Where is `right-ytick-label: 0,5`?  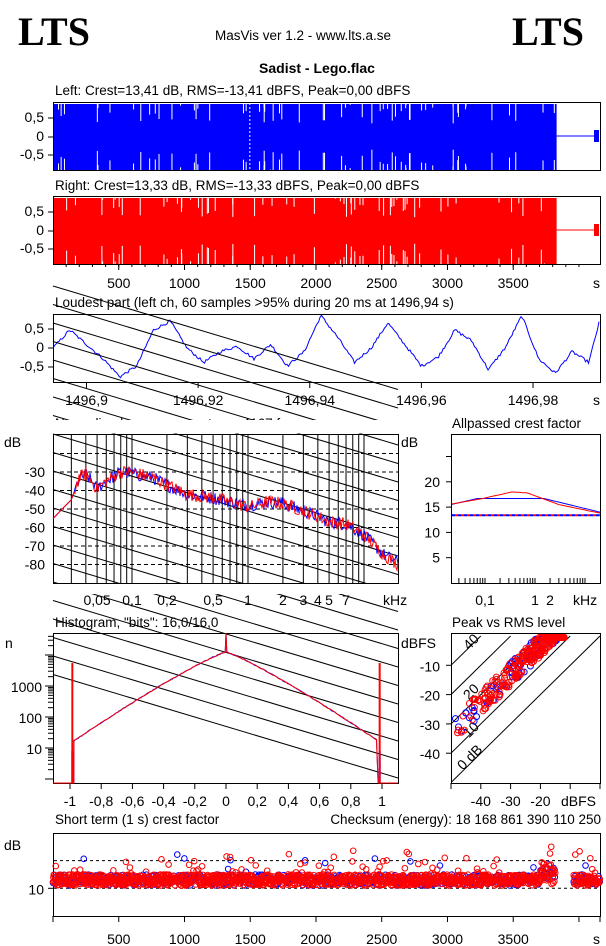 right-ytick-label: 0,5 is located at coordinates (35, 211).